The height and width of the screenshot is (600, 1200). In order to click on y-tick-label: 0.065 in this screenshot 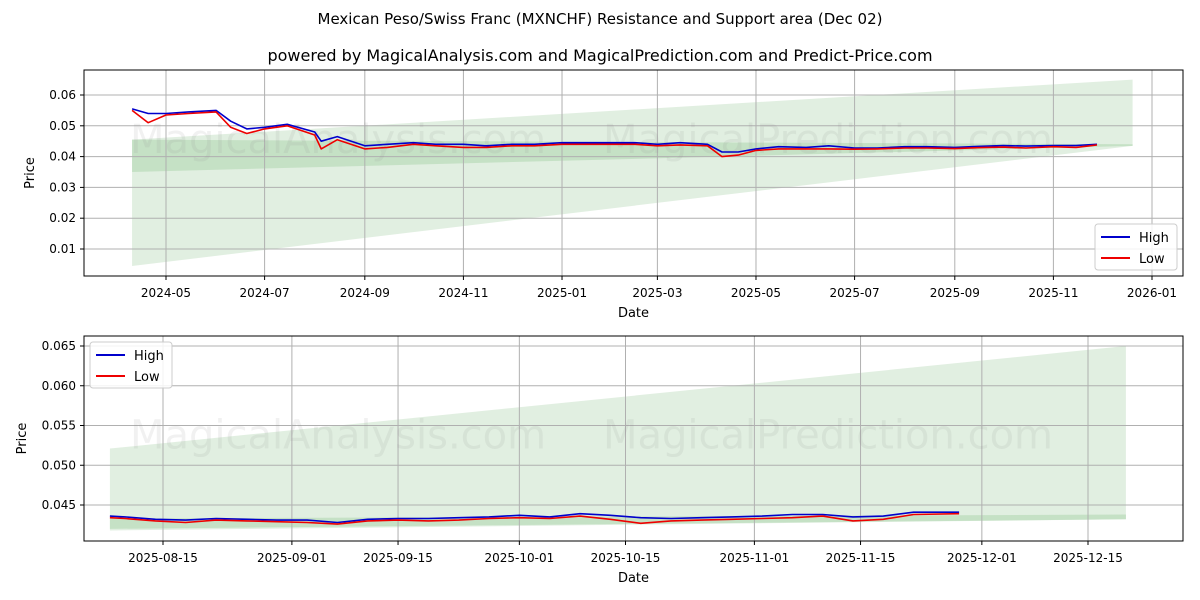, I will do `click(59, 346)`.